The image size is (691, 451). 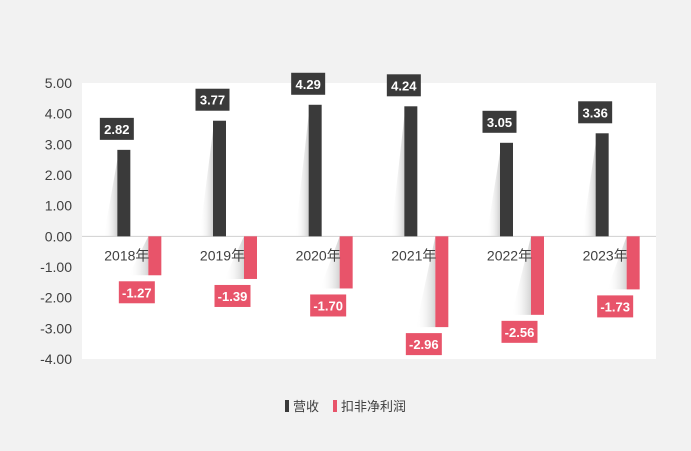 I want to click on revenue-data-label-text: 3.05, so click(x=499, y=122).